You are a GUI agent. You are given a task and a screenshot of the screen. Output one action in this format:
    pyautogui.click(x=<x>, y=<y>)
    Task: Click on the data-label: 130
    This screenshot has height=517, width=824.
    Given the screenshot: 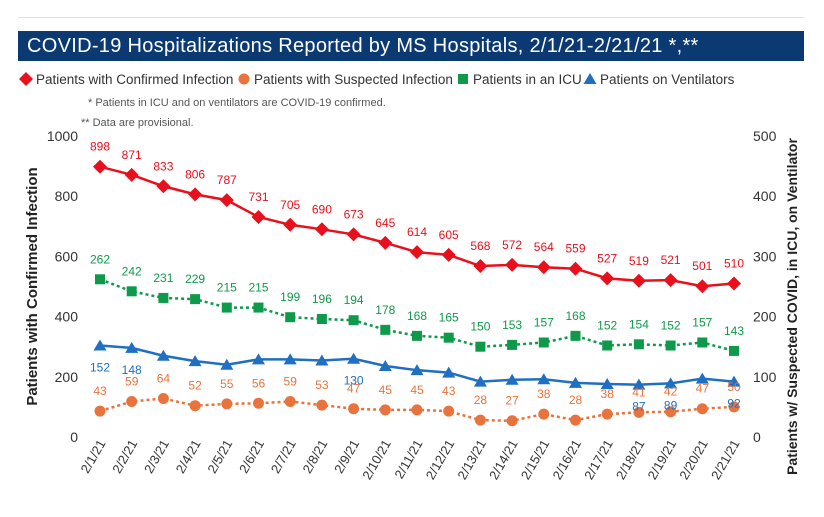 What is the action you would take?
    pyautogui.click(x=354, y=381)
    